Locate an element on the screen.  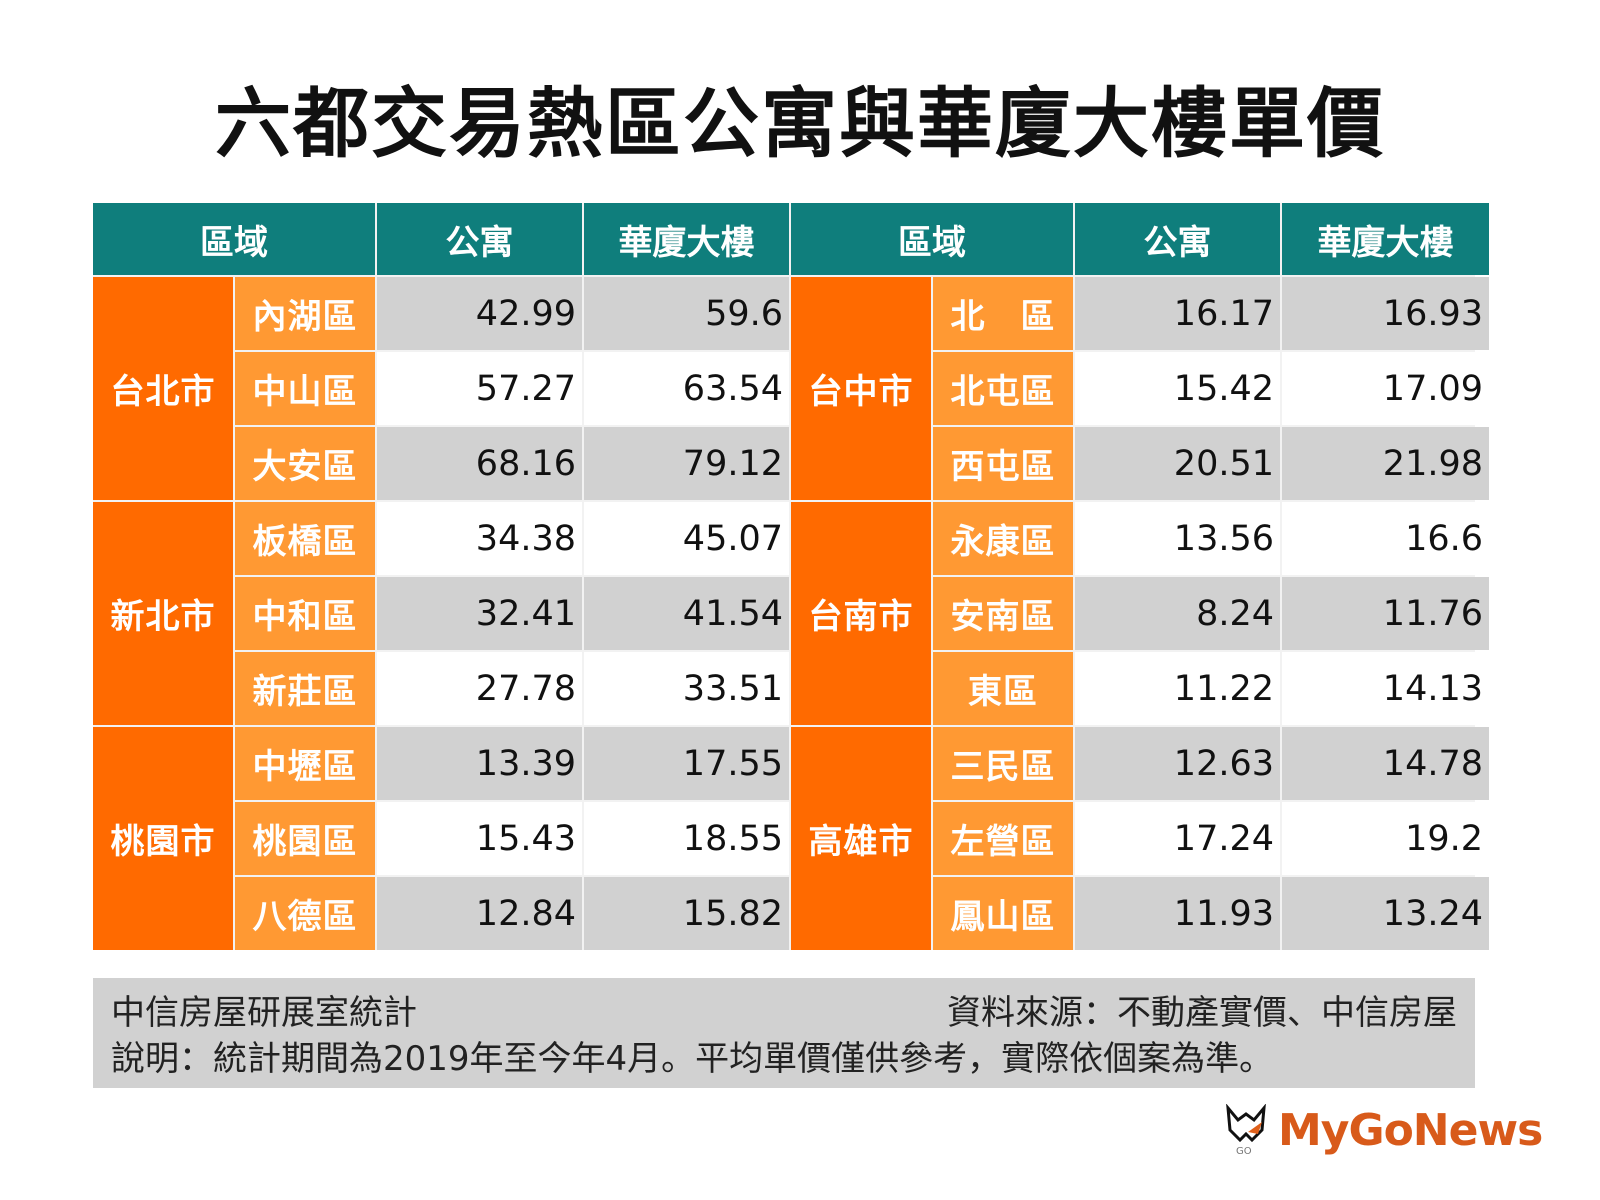
district-cell: 內湖區 is located at coordinates (305, 313).